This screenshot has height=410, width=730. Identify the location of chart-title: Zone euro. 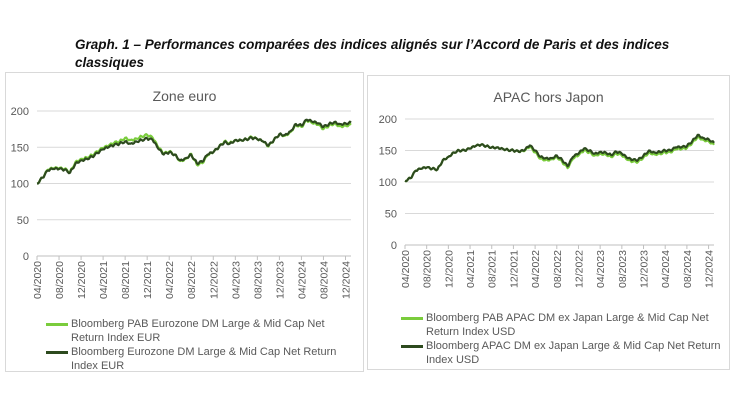
(185, 96).